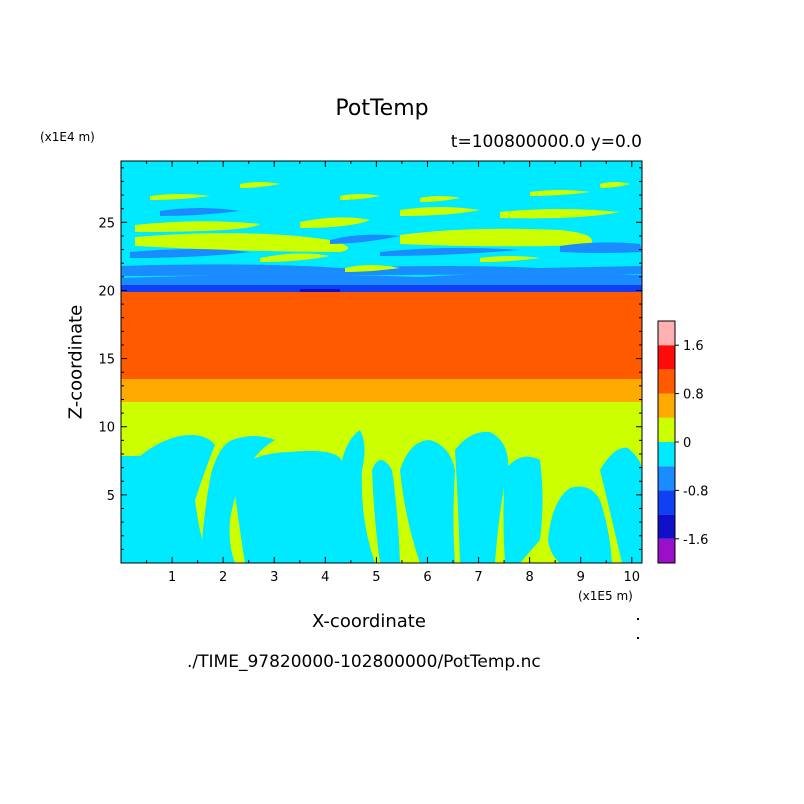 The image size is (804, 804). I want to click on chart-subtitle: t=100800000.0 y=0.0, so click(546, 142).